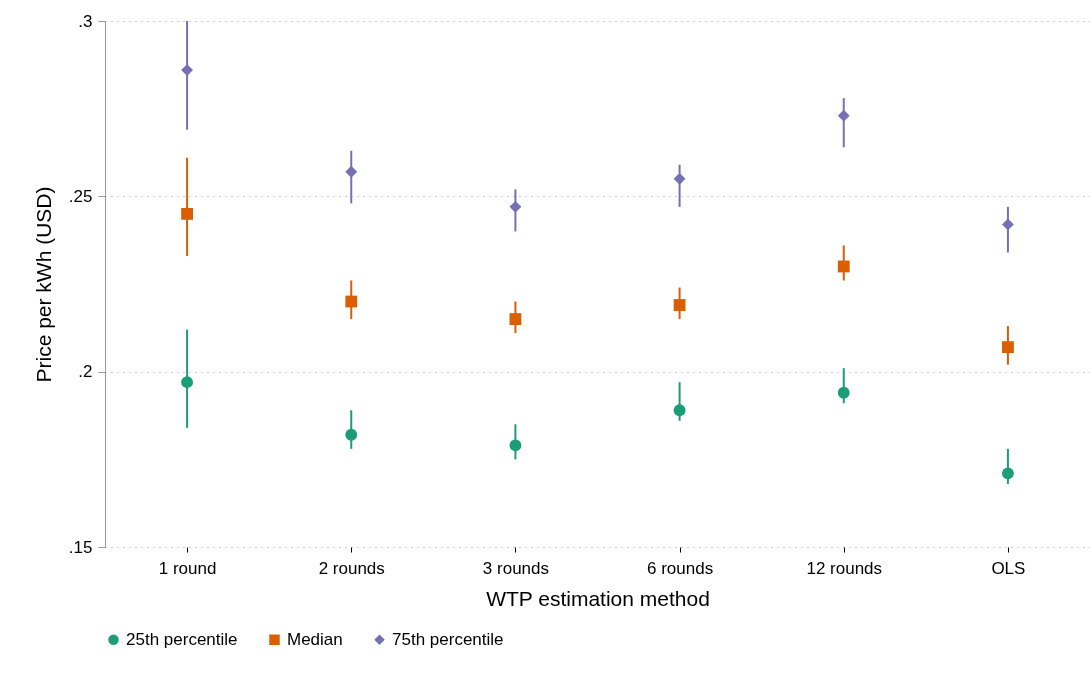  I want to click on y-tick-label: .2, so click(85, 372).